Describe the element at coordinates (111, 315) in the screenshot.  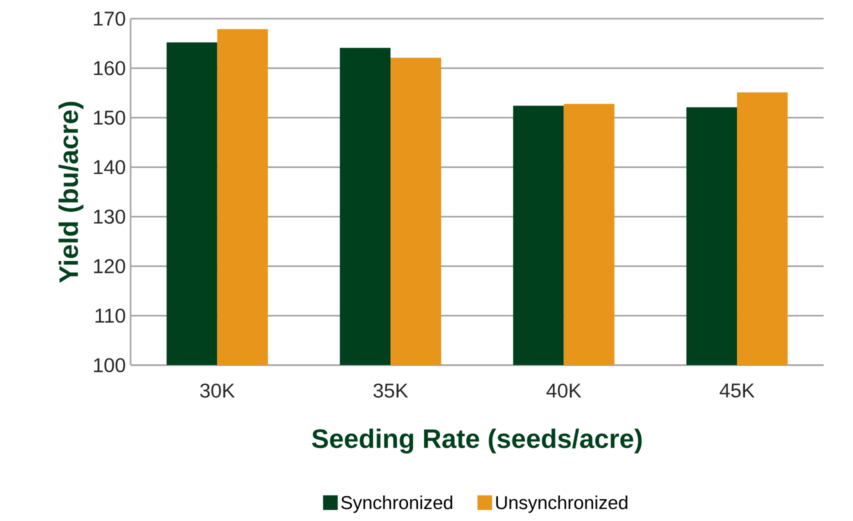
I see `y-tick-label: 110` at that location.